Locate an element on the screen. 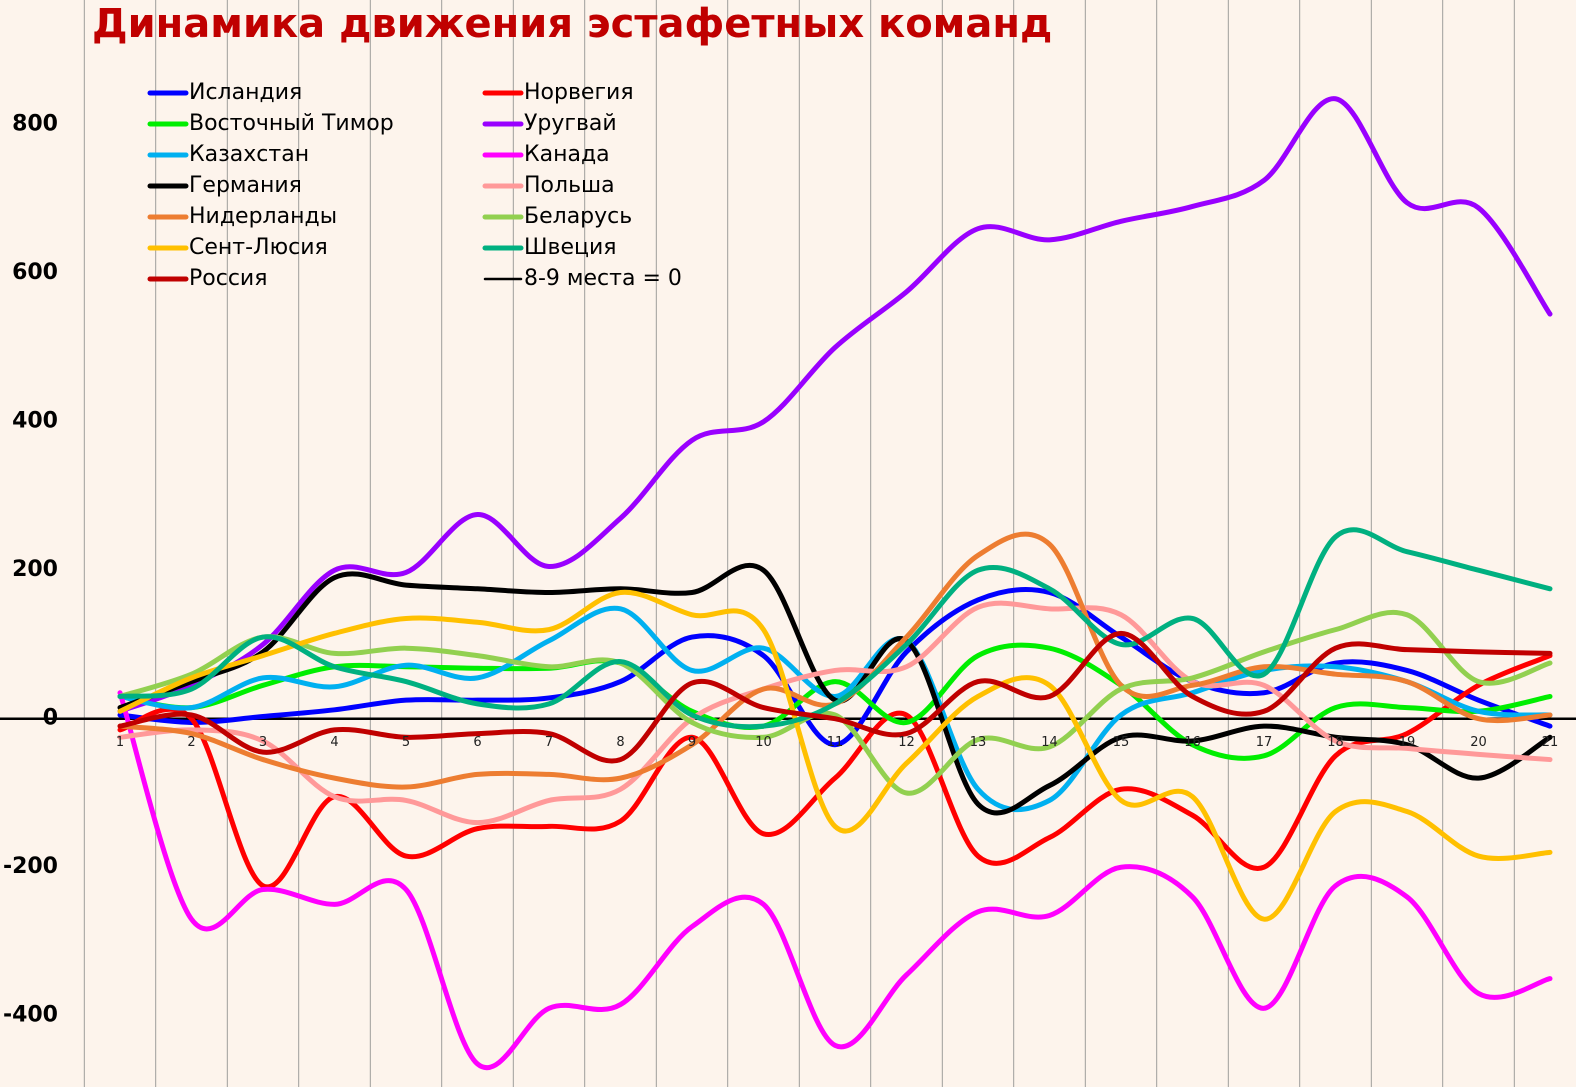  x-tick-label: 5 is located at coordinates (406, 742).